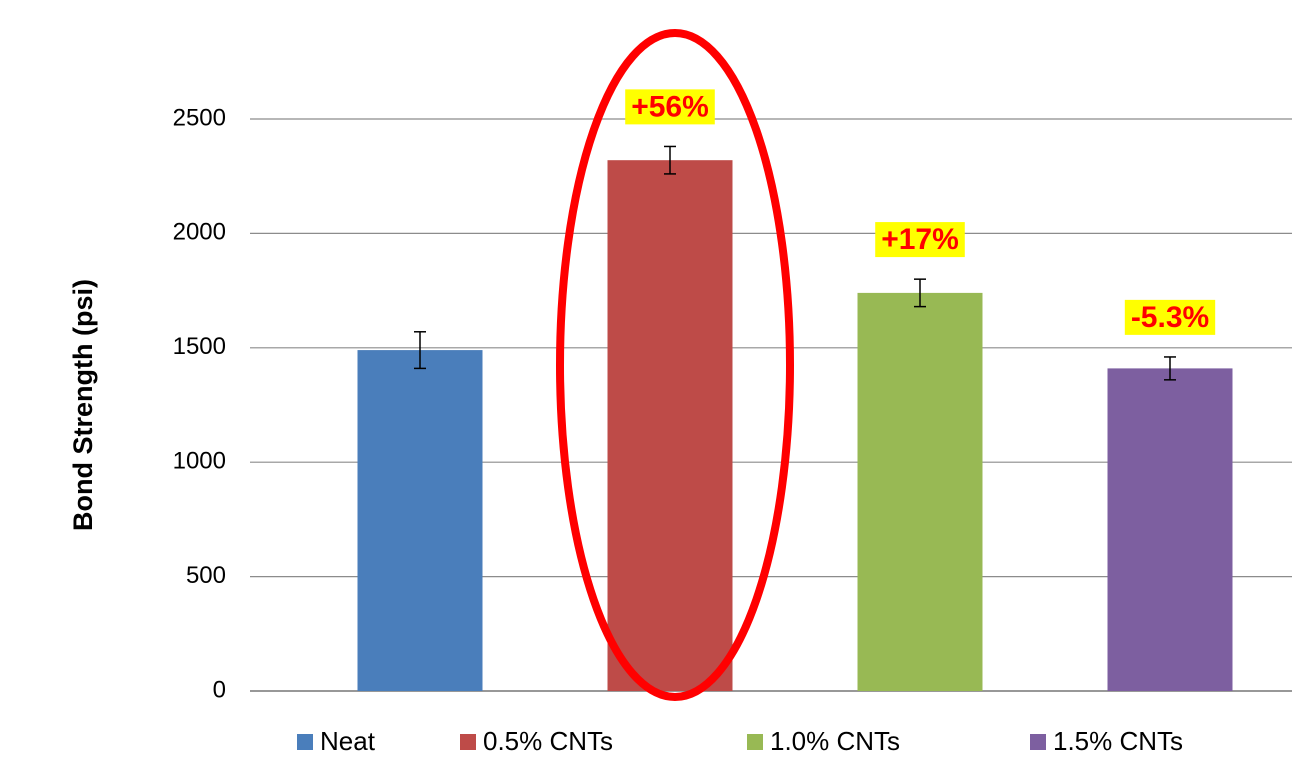  Describe the element at coordinates (199, 232) in the screenshot. I see `y-tick-label: 2000` at that location.